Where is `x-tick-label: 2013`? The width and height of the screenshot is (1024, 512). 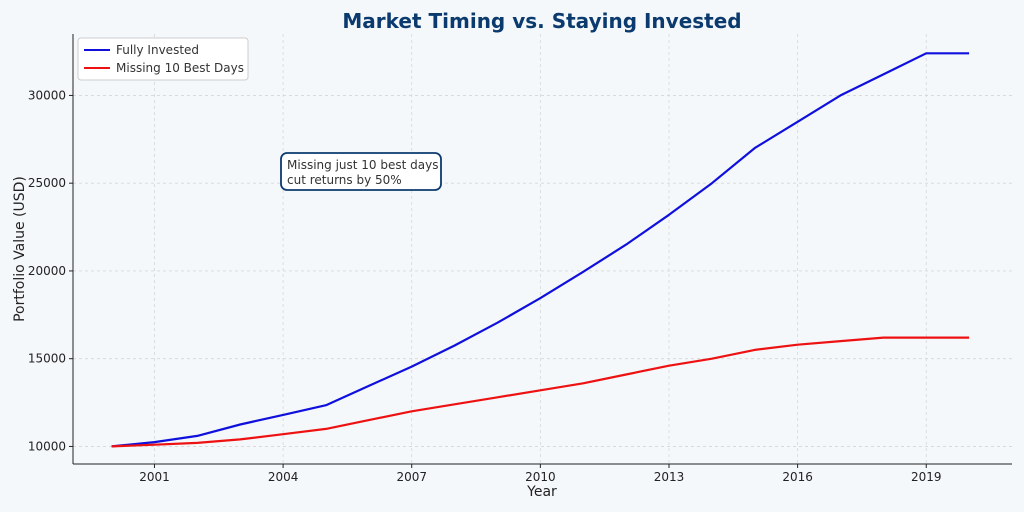 x-tick-label: 2013 is located at coordinates (669, 477).